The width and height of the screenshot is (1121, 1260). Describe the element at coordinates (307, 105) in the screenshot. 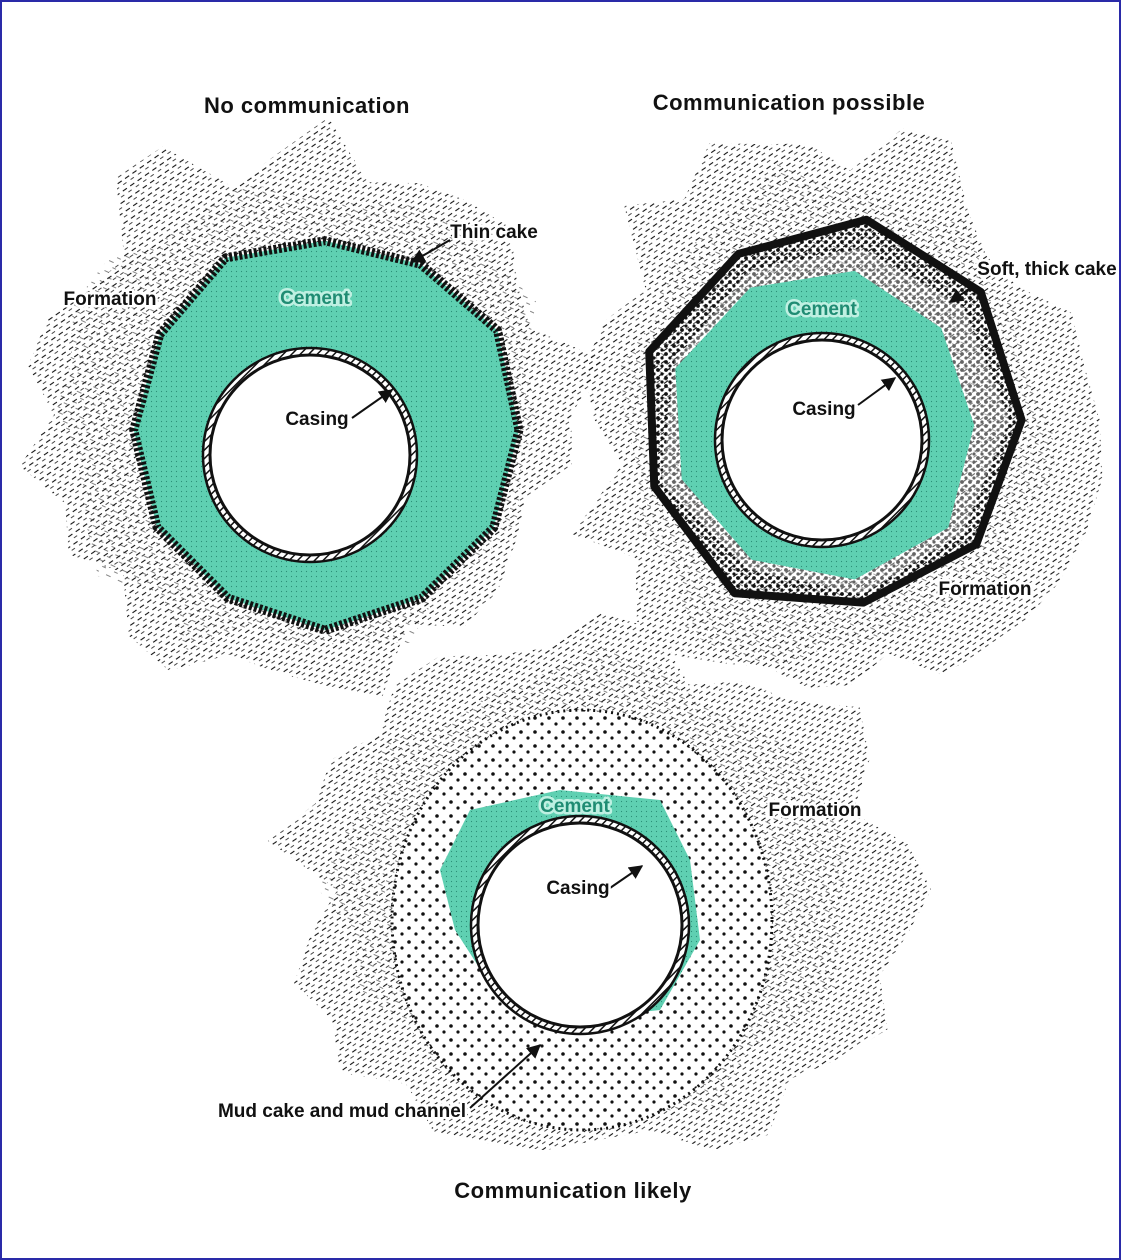

I see `panel-title: No communication` at that location.